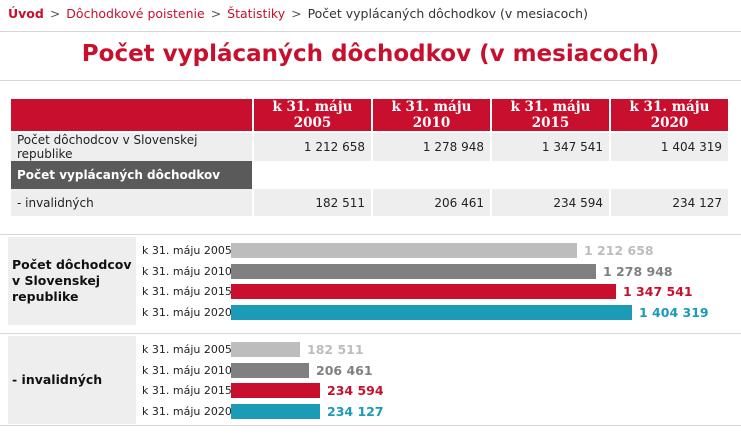 This screenshot has width=741, height=435. I want to click on section-row: Počet vyplácaných dôchodkov, so click(369, 175).